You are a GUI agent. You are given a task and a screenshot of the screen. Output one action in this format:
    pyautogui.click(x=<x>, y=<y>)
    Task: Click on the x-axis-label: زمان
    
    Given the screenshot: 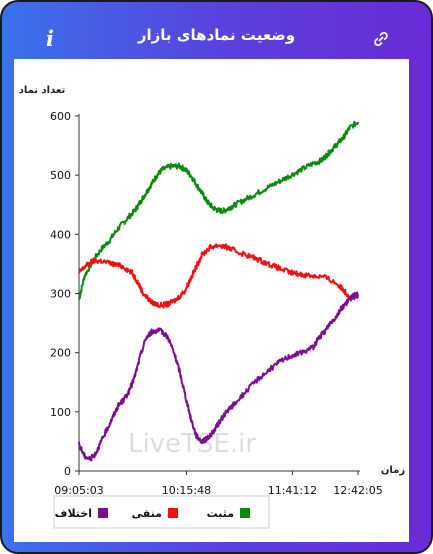 What is the action you would take?
    pyautogui.click(x=393, y=470)
    